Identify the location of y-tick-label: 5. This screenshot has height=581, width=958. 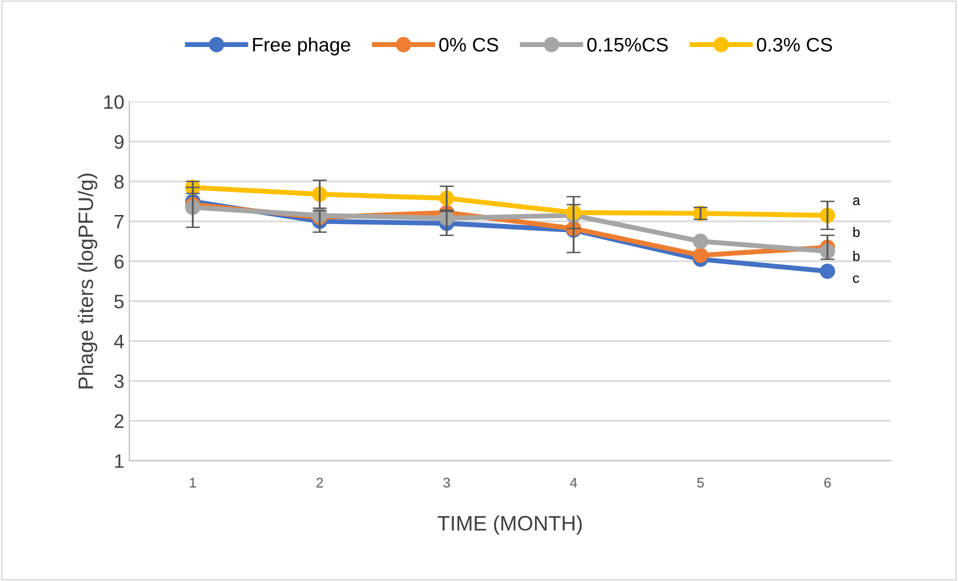
(119, 301).